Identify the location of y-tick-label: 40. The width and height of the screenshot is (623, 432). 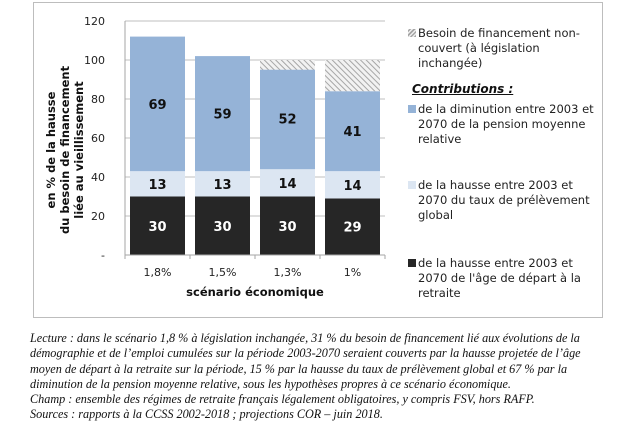
(98, 177).